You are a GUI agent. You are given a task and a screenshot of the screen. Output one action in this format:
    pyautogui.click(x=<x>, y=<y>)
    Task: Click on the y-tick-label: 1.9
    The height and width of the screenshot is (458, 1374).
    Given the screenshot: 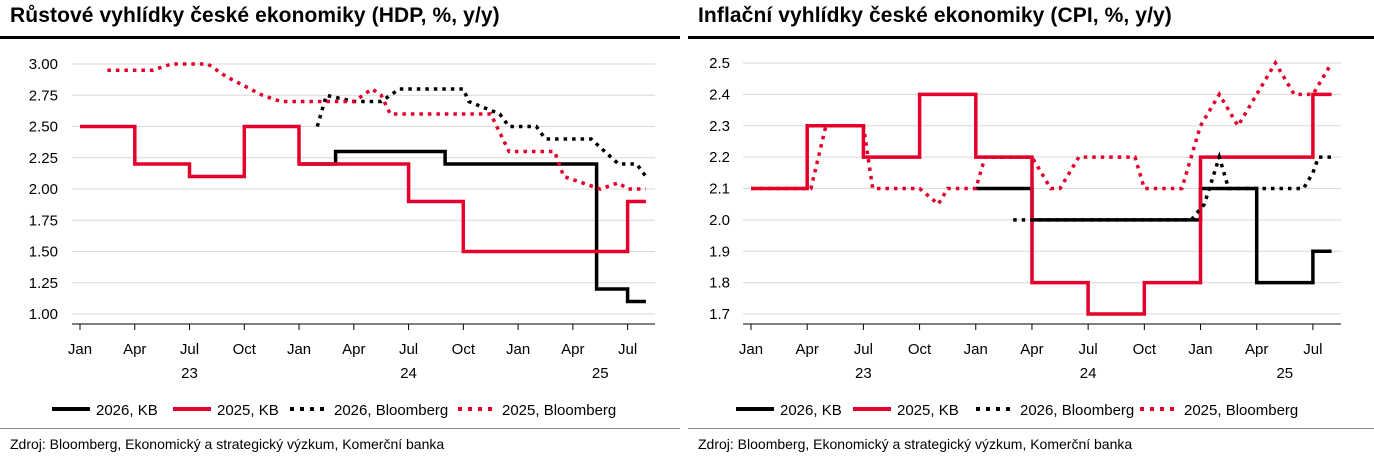 What is the action you would take?
    pyautogui.click(x=719, y=251)
    